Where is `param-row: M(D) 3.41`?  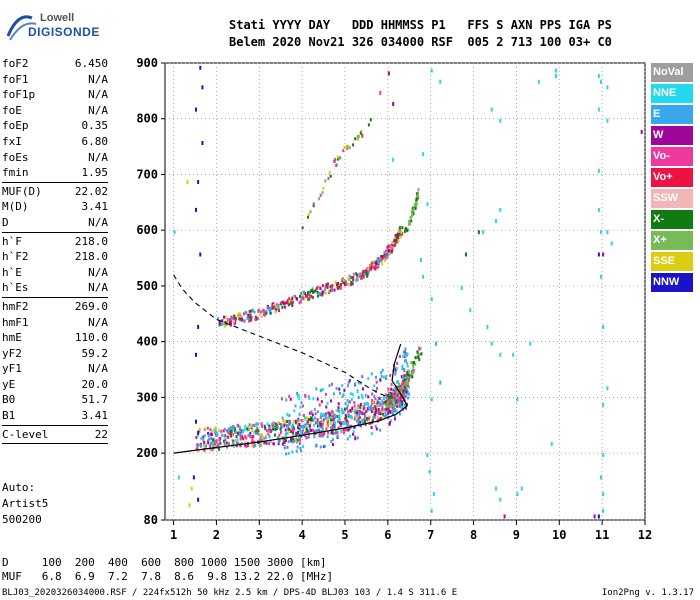 param-row: M(D) 3.41 is located at coordinates (55, 207).